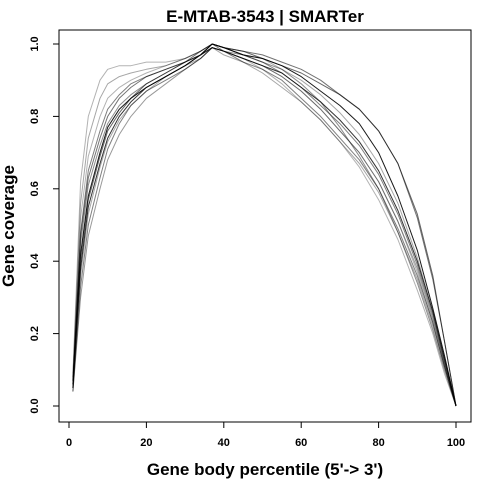 This screenshot has height=480, width=480. Describe the element at coordinates (146, 443) in the screenshot. I see `x-tick-label: 20` at that location.